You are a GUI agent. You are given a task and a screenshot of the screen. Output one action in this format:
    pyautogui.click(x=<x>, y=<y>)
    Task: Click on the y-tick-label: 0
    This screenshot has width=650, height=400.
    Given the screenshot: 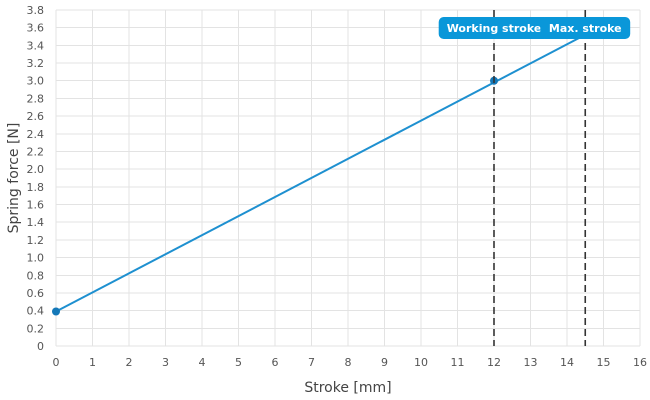 What is the action you would take?
    pyautogui.click(x=40, y=346)
    